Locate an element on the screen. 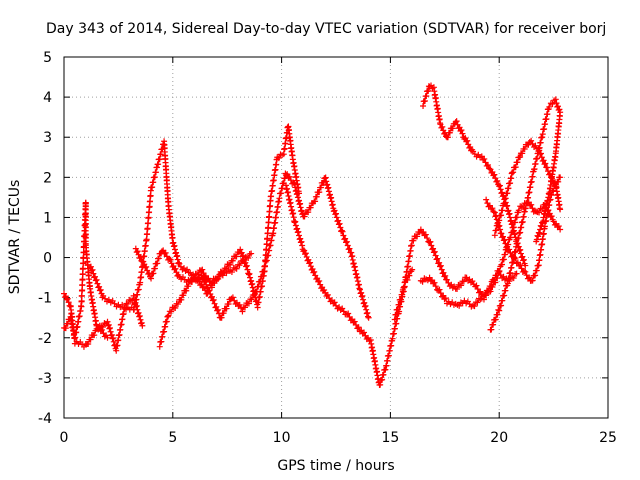 Image resolution: width=640 pixels, height=480 pixels. x-tick-label: 10 is located at coordinates (282, 438).